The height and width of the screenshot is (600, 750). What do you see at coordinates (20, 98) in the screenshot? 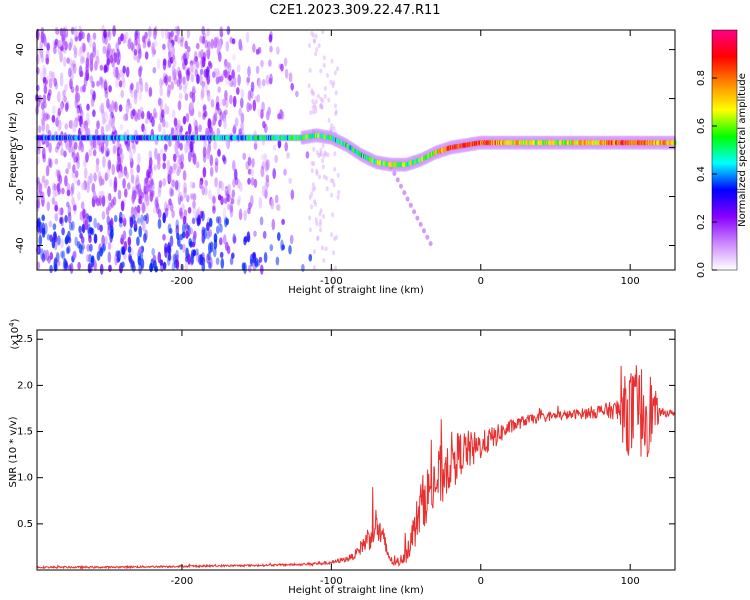
I see `y-tick-label: 20` at bounding box center [20, 98].